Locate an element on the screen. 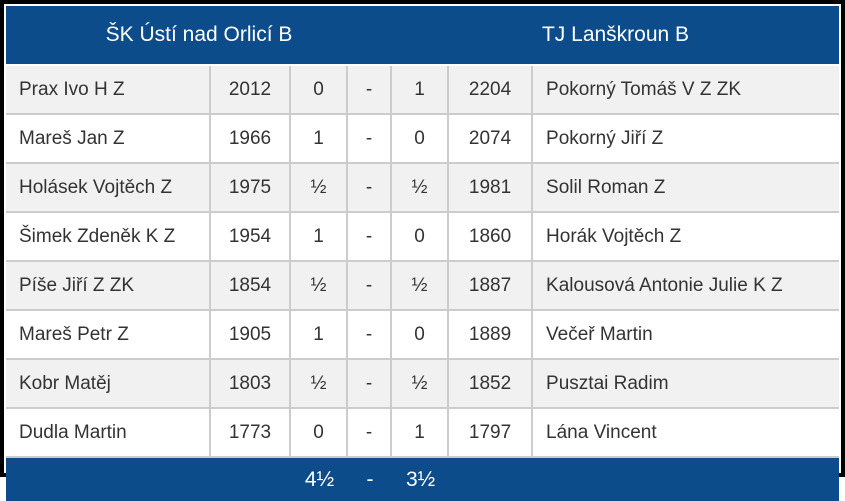  home-player-rating: 1966 is located at coordinates (251, 139).